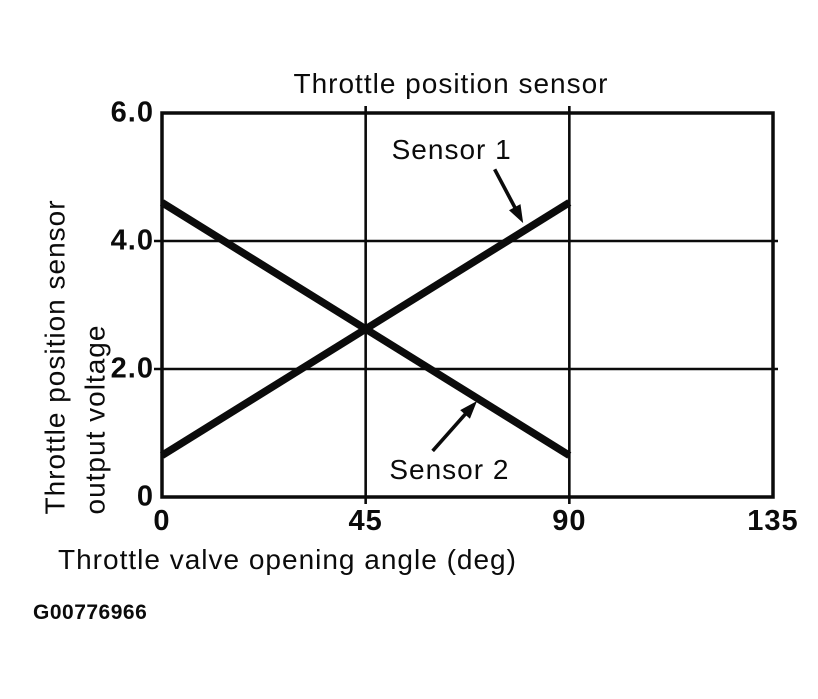  I want to click on annotation-label-sensor-1: Sensor 1, so click(451, 150).